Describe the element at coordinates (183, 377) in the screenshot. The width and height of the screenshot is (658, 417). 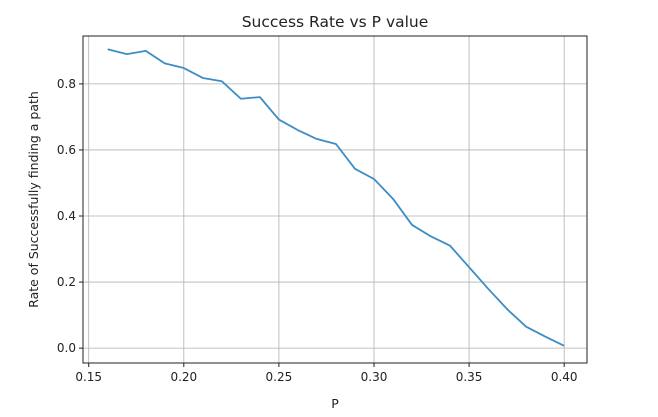
I see `x-tick-label: 0.20` at that location.